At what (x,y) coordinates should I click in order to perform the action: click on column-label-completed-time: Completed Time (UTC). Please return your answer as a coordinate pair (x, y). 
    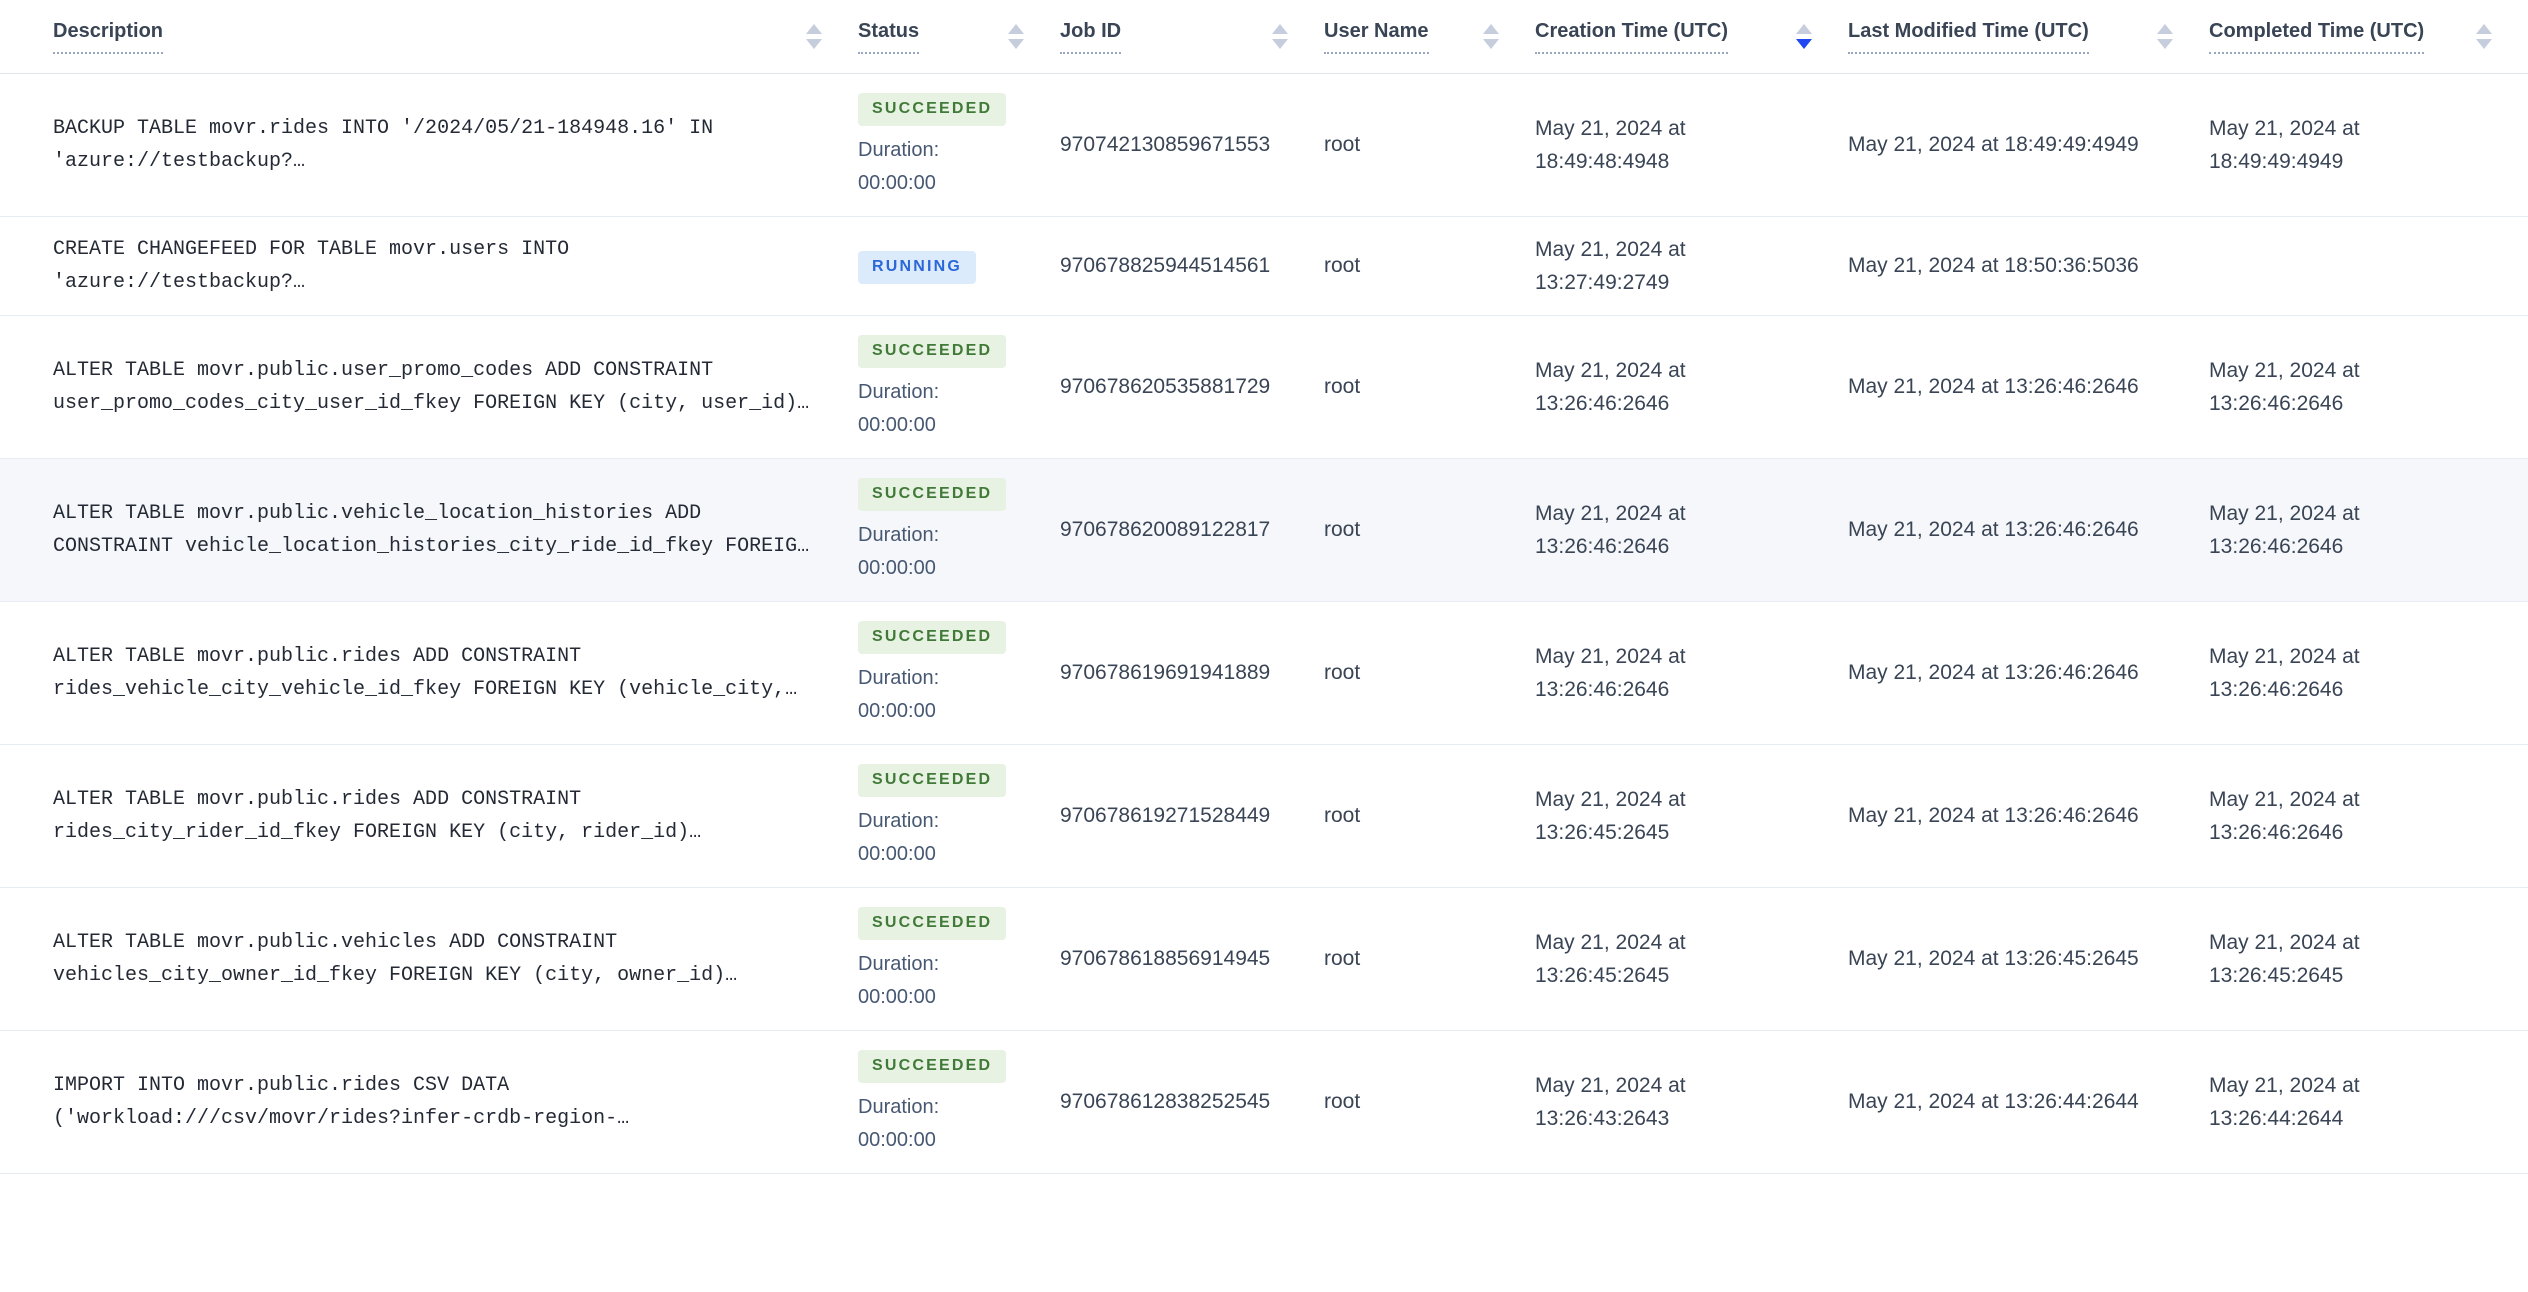
    Looking at the image, I should click on (2317, 36).